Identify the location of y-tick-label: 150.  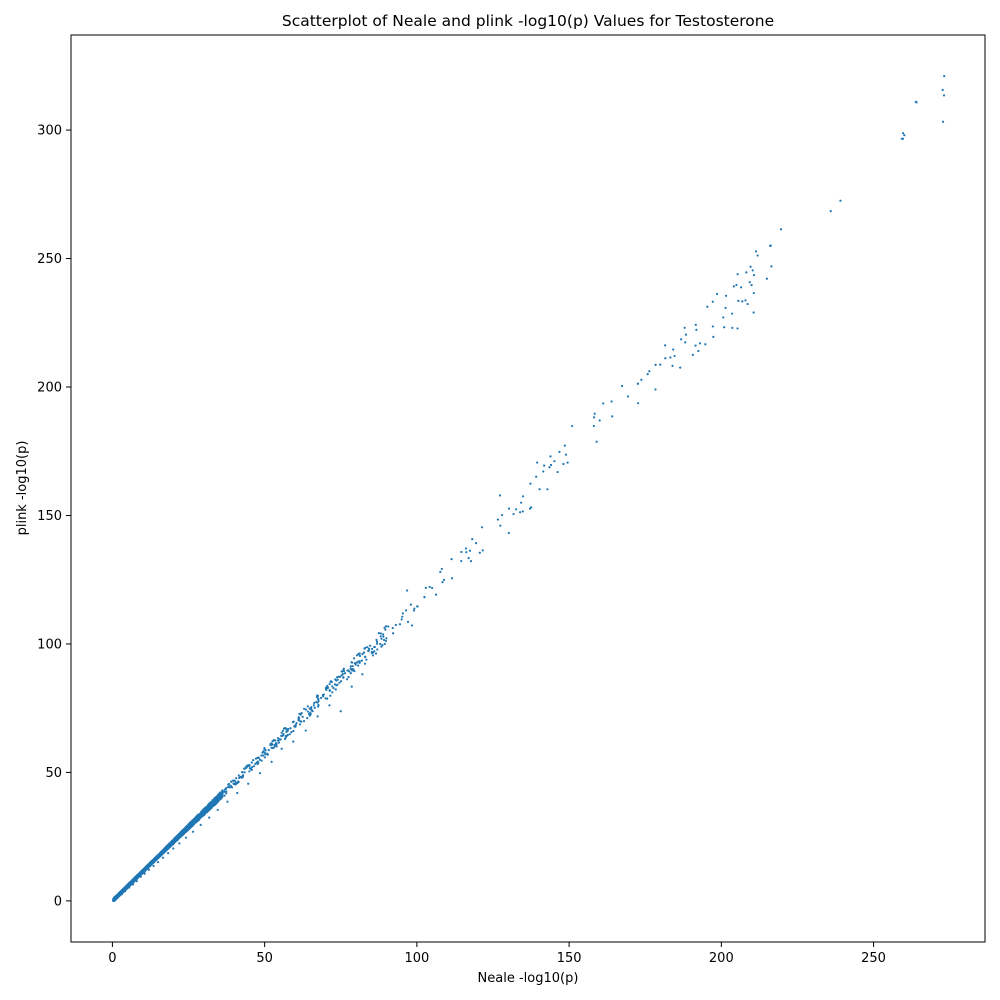
(49, 516).